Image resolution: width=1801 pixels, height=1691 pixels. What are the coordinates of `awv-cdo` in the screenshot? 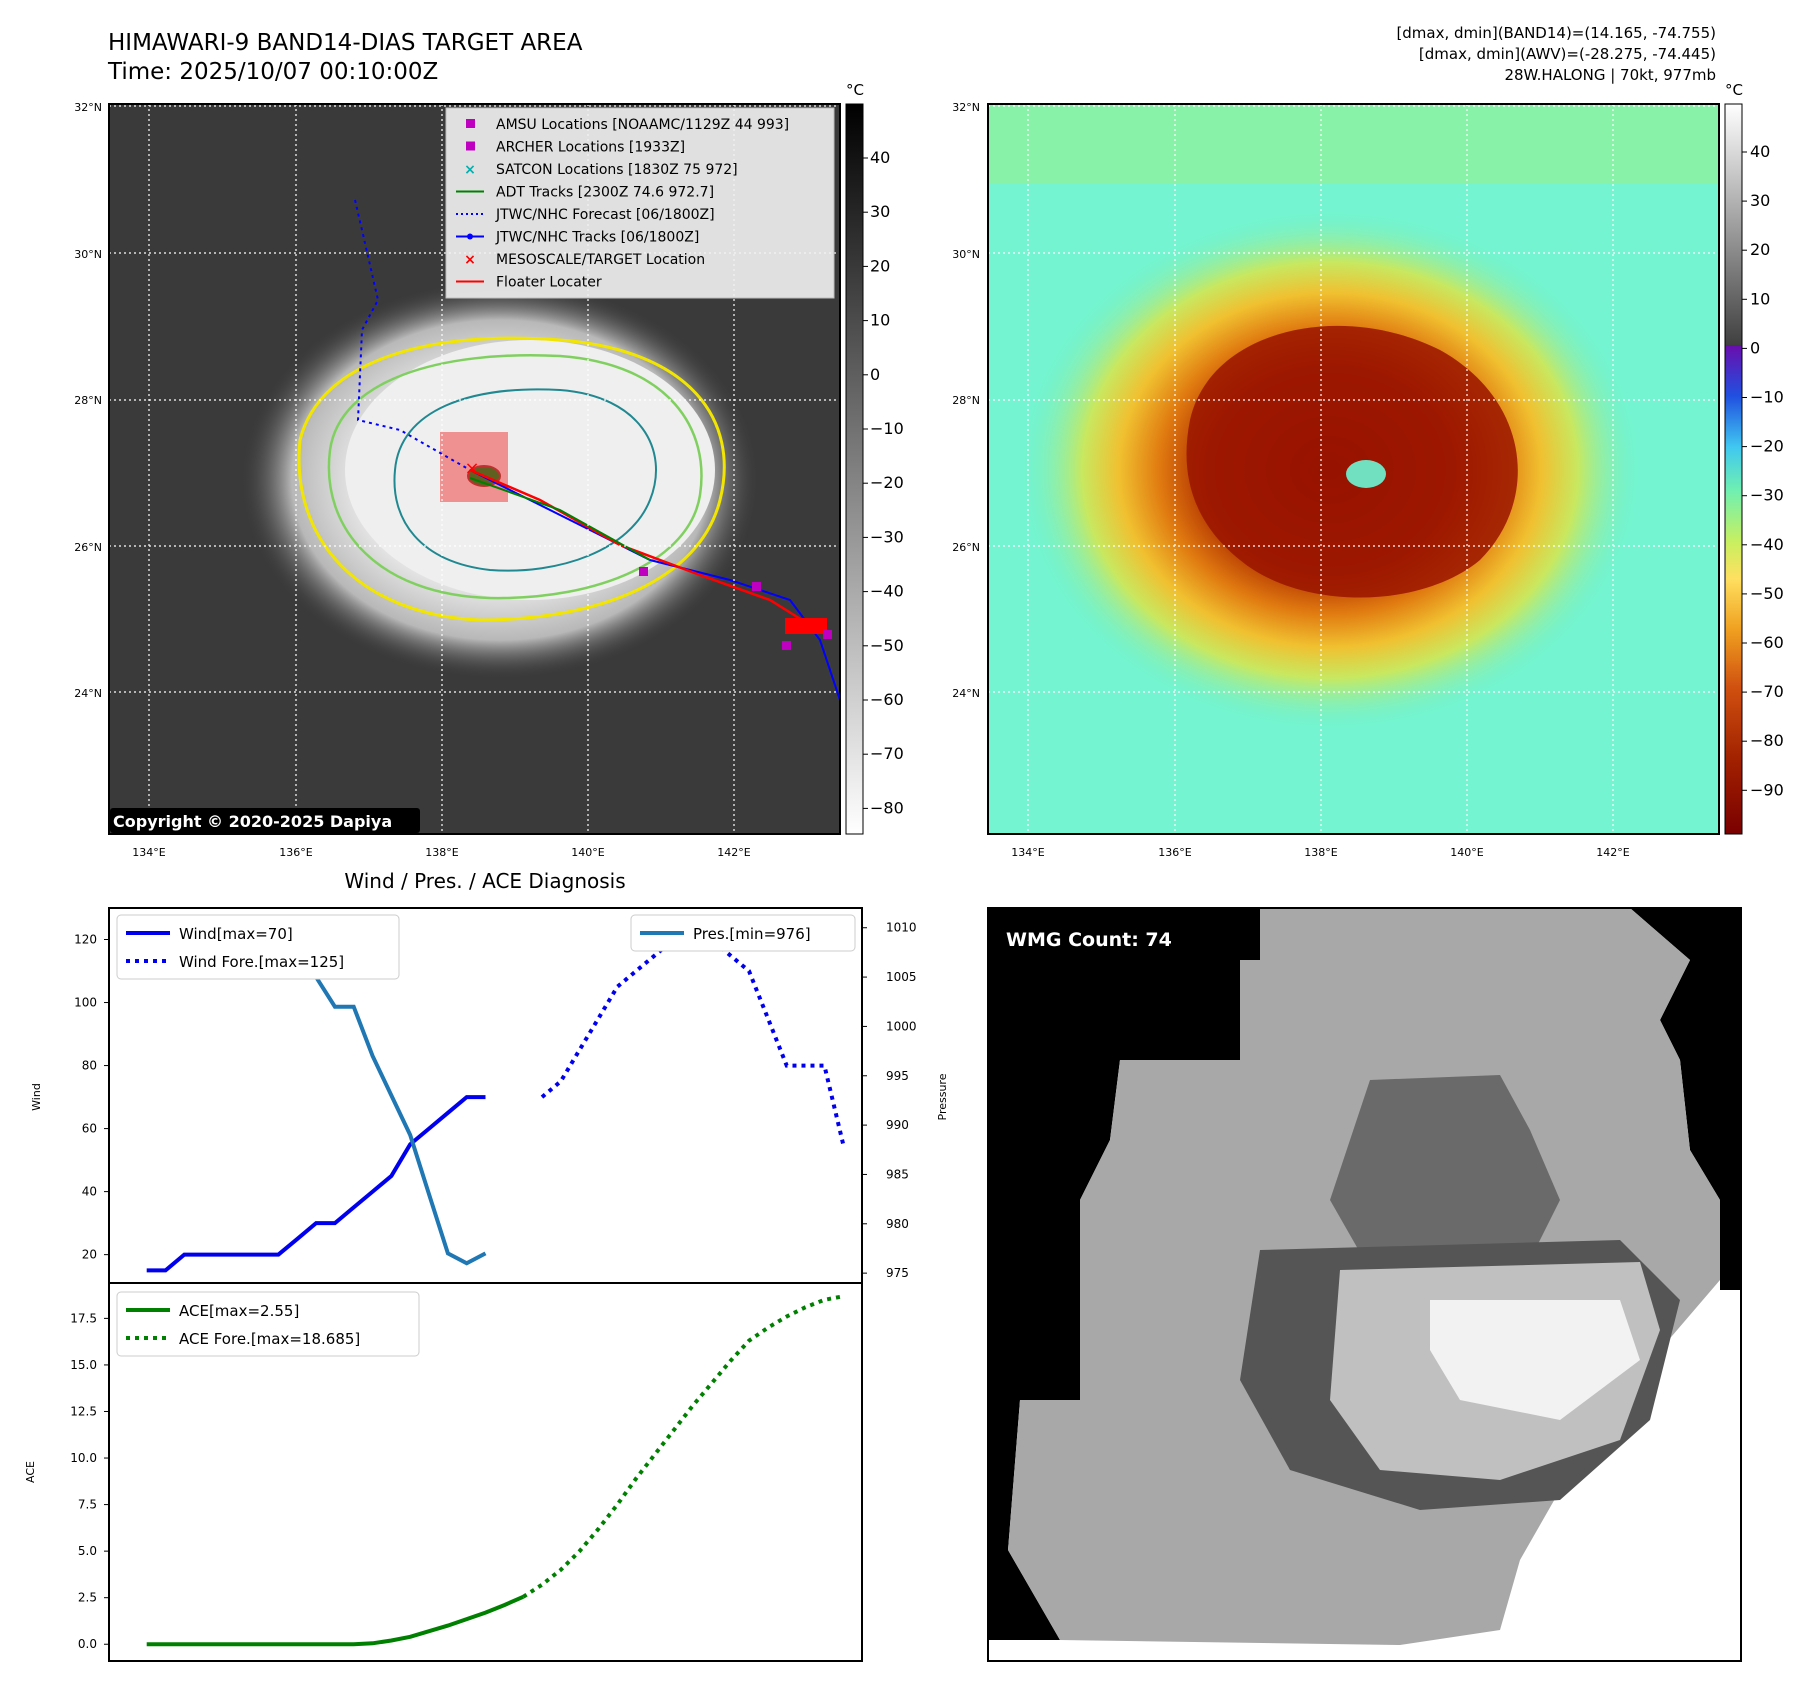 It's located at (1352, 461).